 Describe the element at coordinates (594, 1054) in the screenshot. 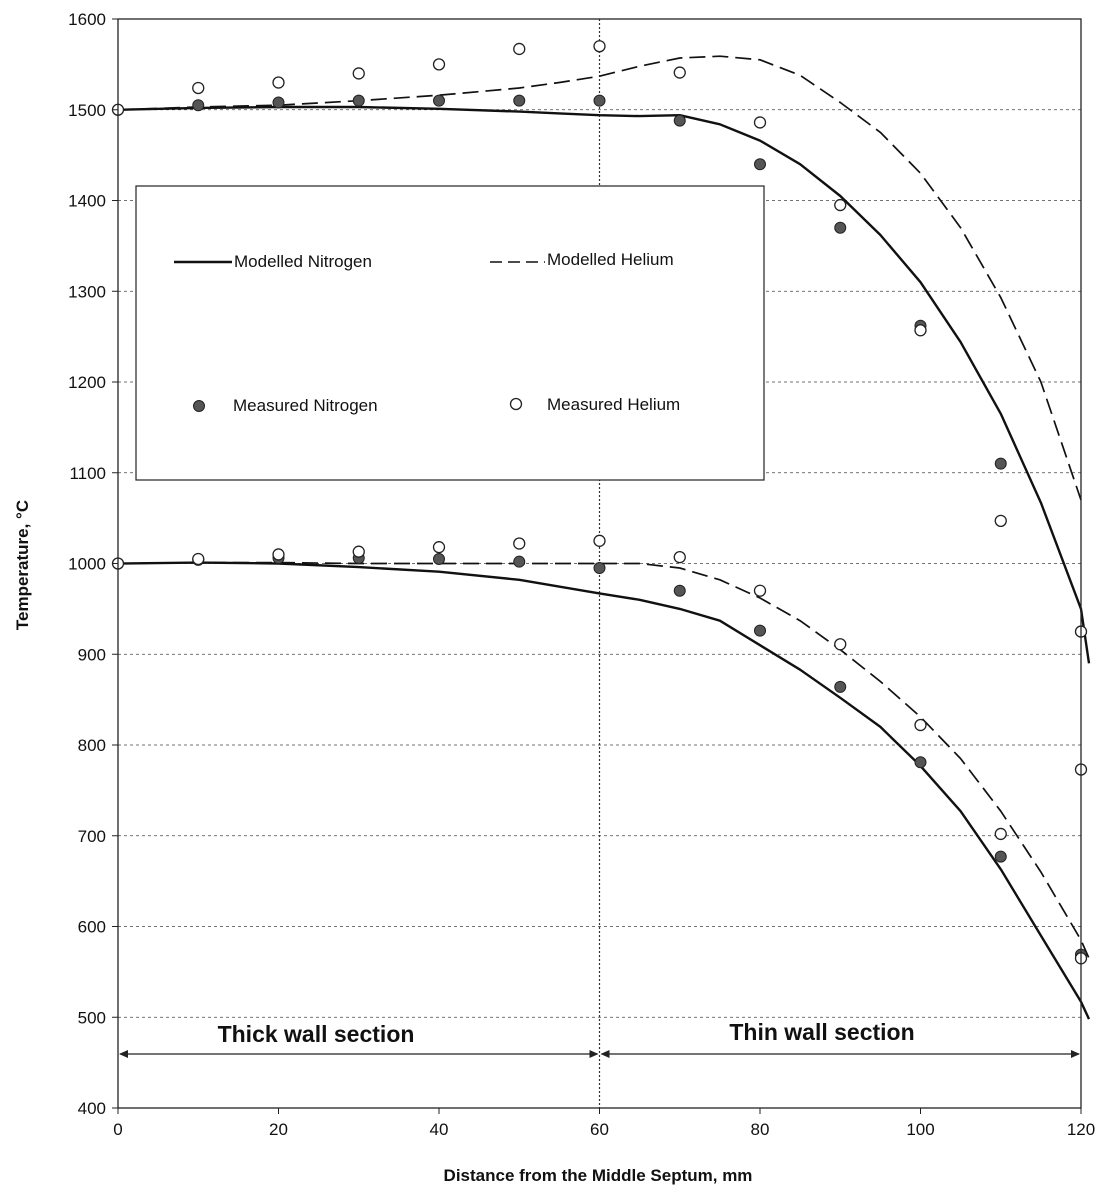

I see `arrowhead-mid-left` at that location.